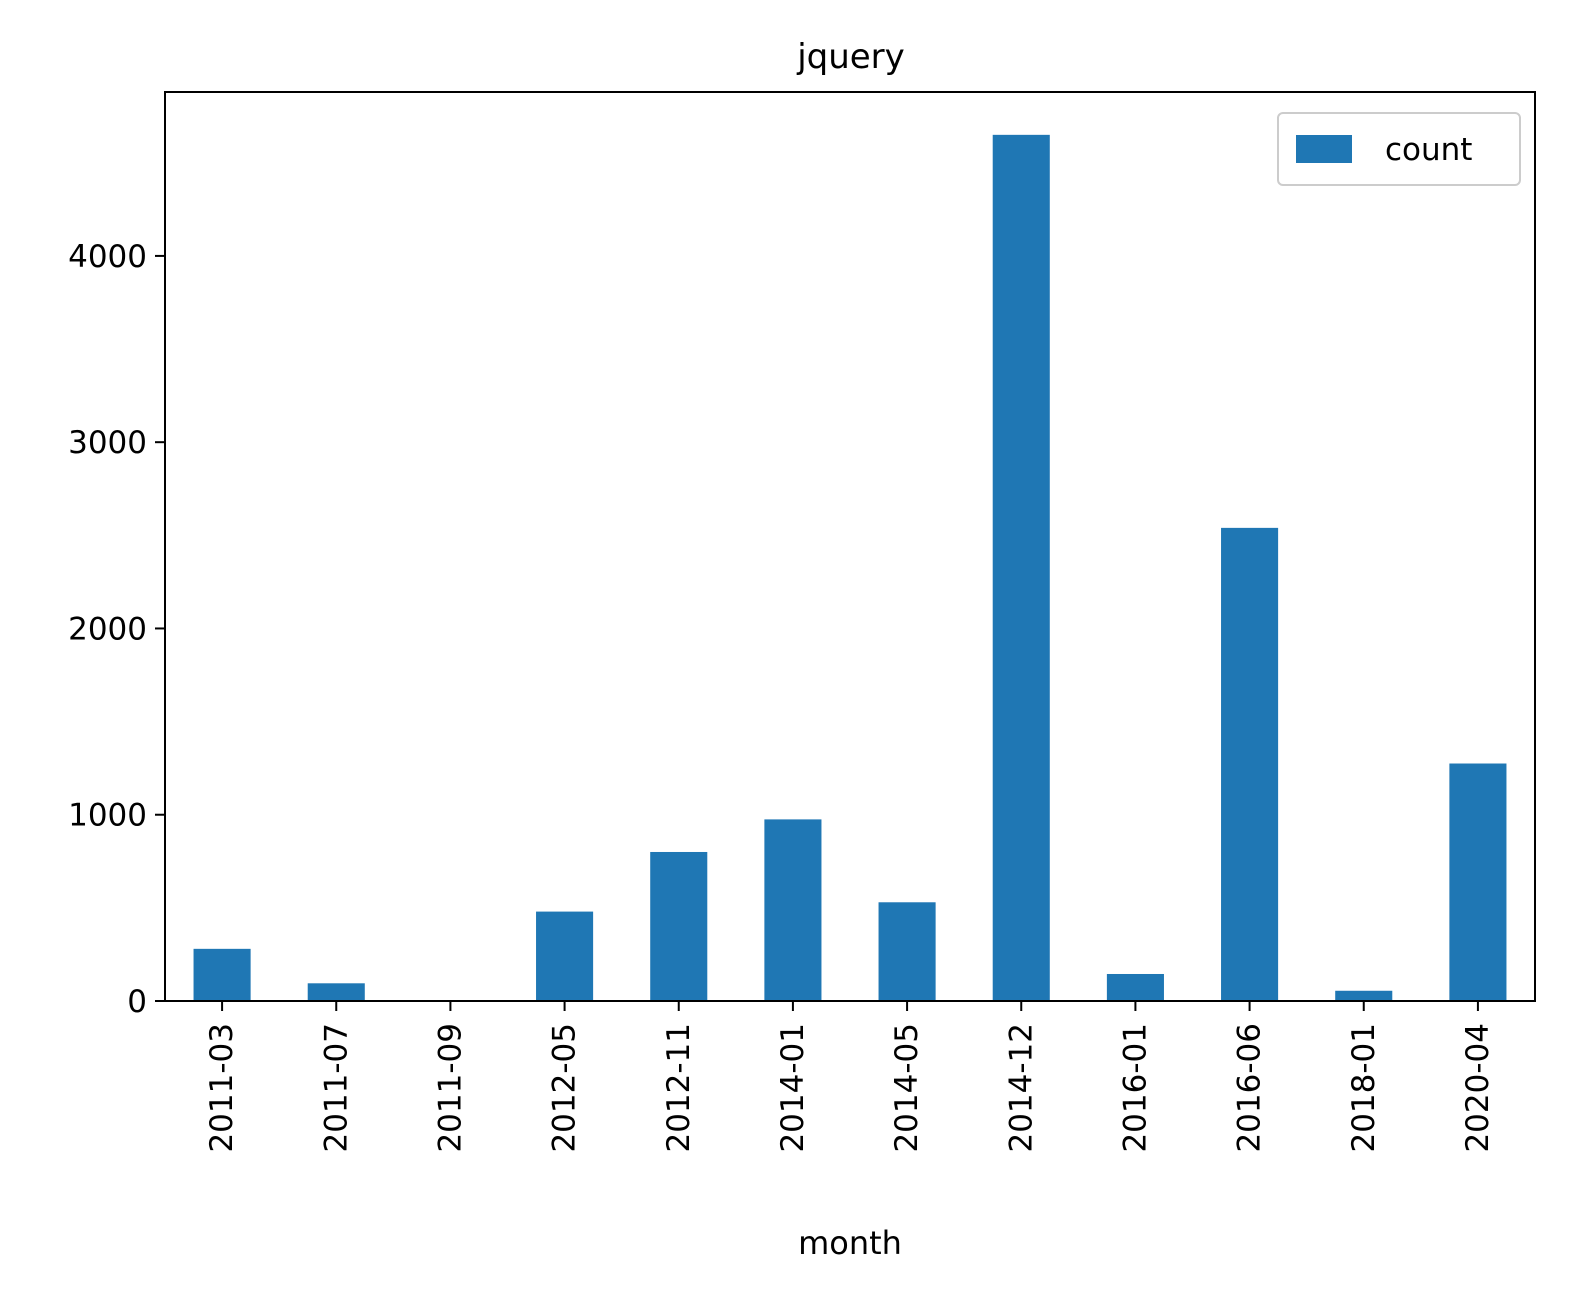 Image resolution: width=1590 pixels, height=1290 pixels. I want to click on legend-box, so click(1399, 149).